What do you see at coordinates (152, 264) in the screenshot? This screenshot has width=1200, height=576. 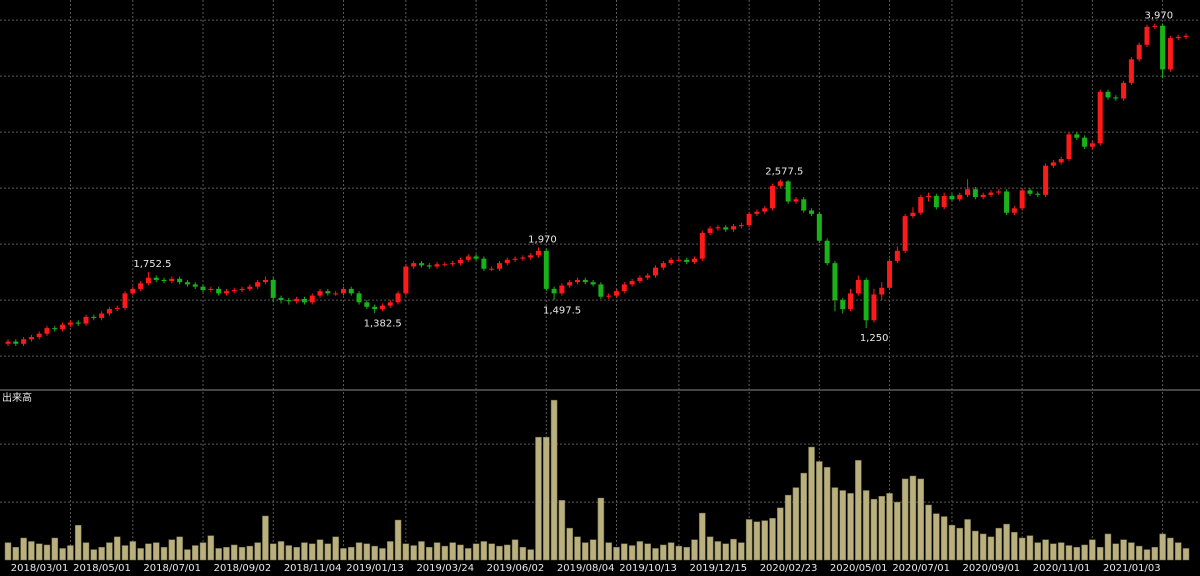 I see `high-label: 1,752.5` at bounding box center [152, 264].